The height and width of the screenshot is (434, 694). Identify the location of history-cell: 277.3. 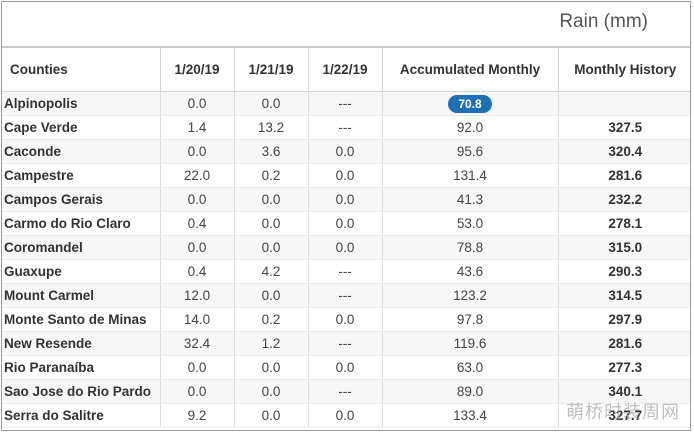
(624, 367).